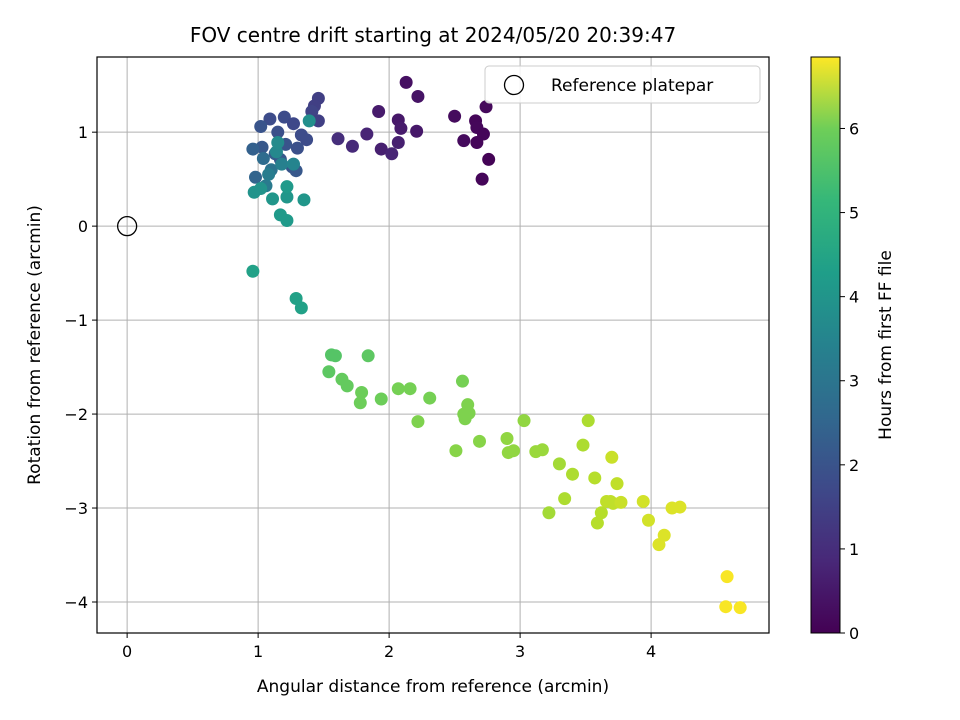  I want to click on y-tick-label: 1, so click(83, 132).